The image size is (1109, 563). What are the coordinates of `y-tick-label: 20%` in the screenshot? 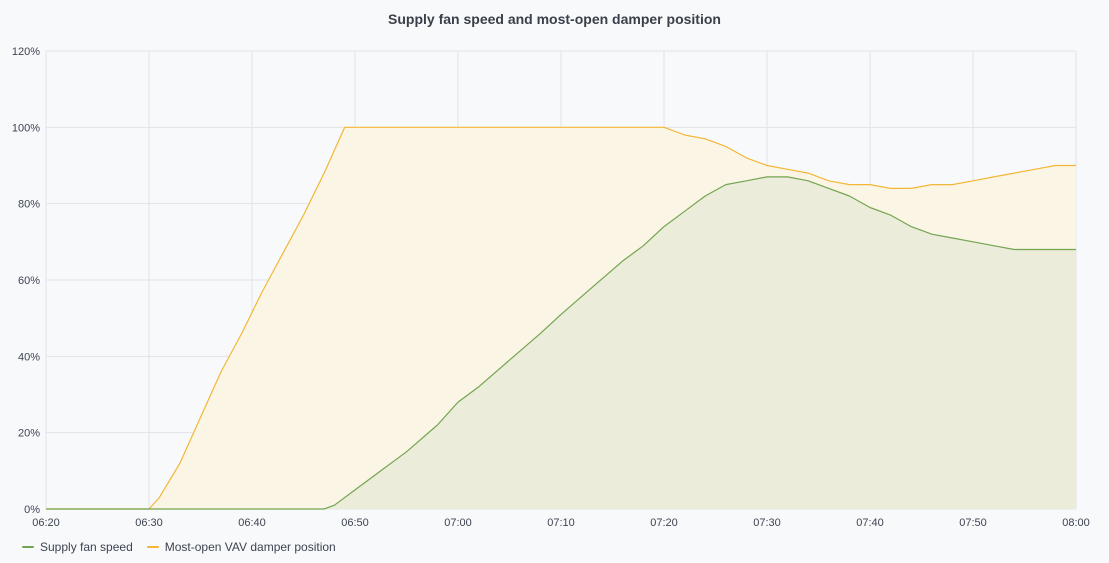 It's located at (29, 434).